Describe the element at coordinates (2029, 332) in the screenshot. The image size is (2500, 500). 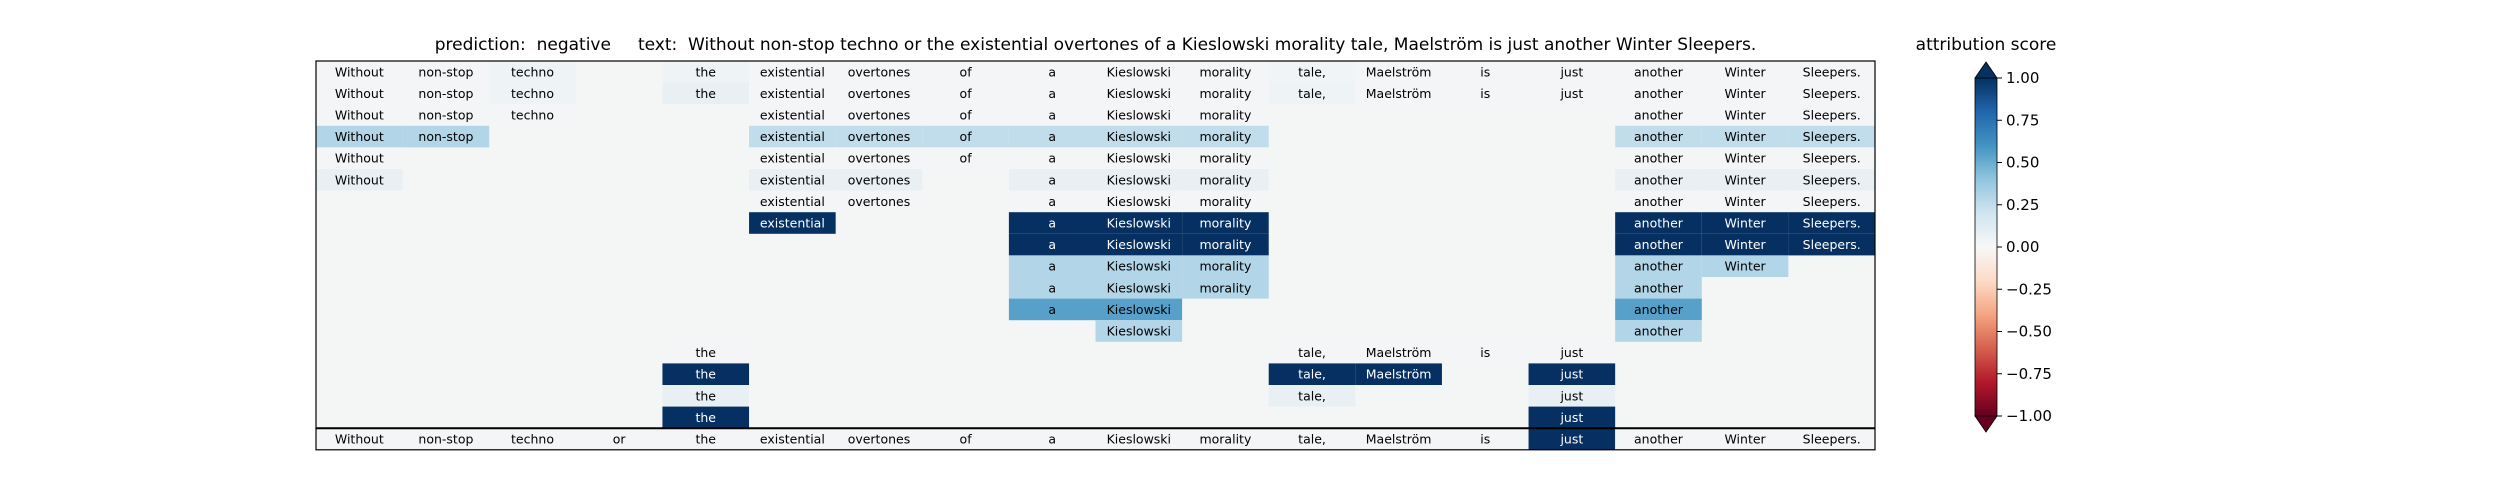
I see `colorbar-tick-label-6: −0.50` at that location.